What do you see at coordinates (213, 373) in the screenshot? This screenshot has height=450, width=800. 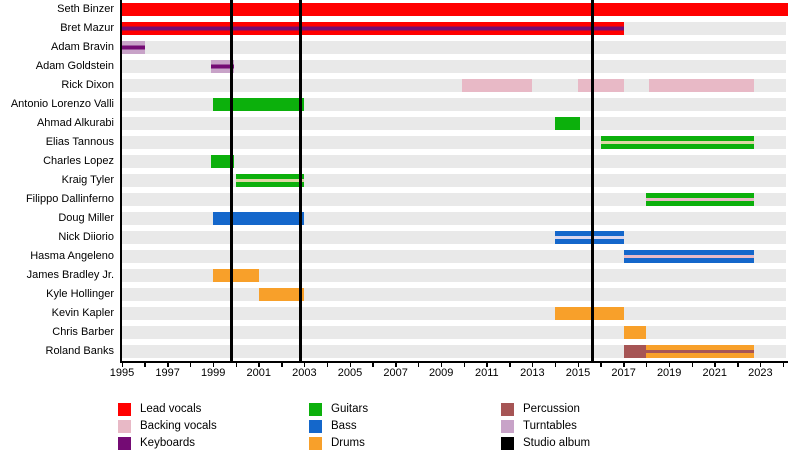 I see `axis-year-label: 1999` at bounding box center [213, 373].